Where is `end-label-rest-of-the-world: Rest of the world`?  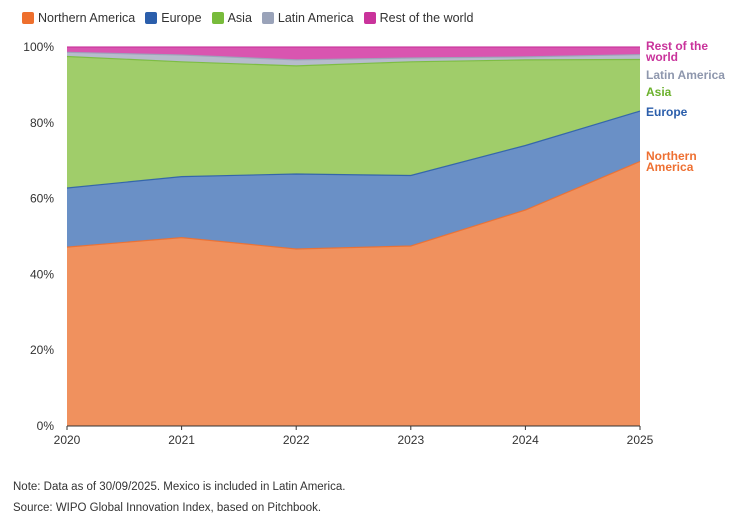 end-label-rest-of-the-world: Rest of the world is located at coordinates (676, 51).